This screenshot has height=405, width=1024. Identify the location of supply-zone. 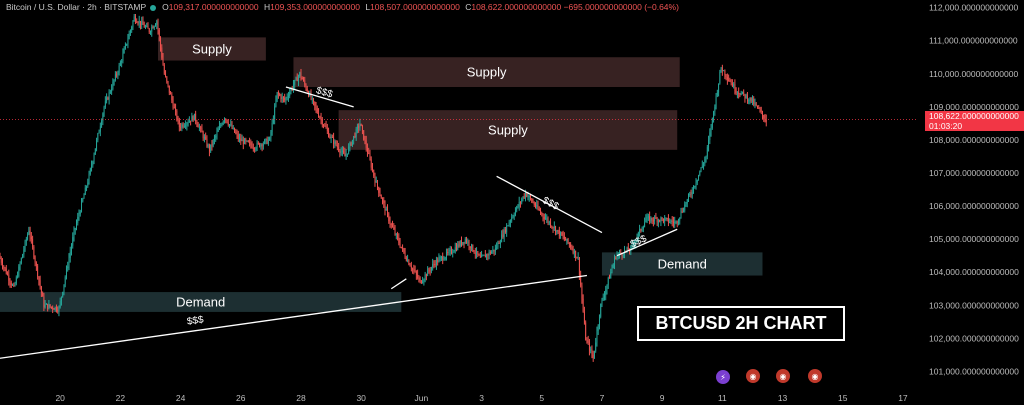
(486, 72).